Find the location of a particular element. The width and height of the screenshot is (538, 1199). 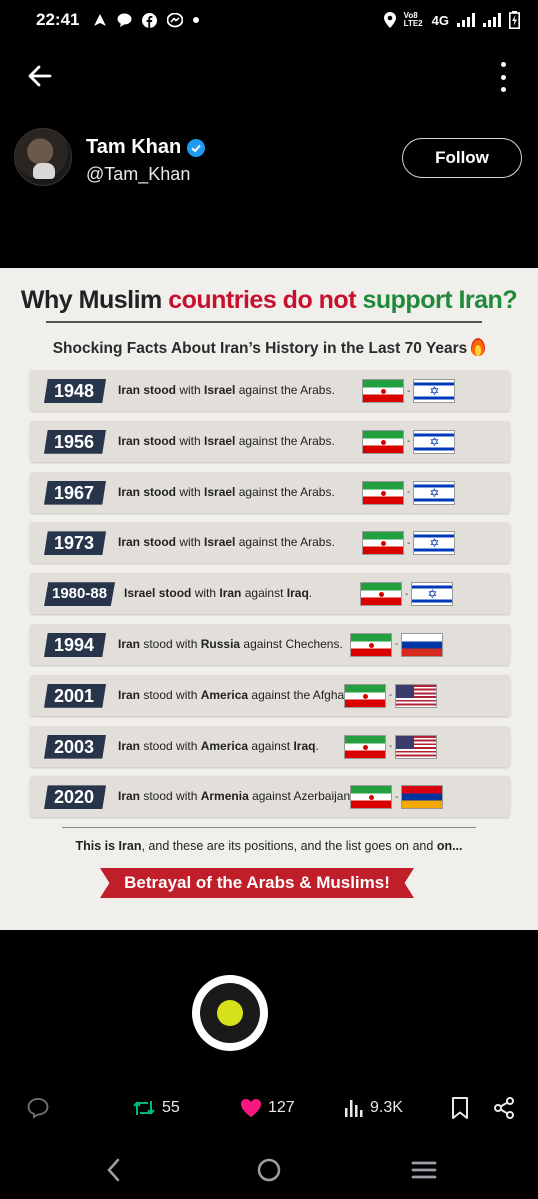

status-bar: 22:41 Vo8 LTE2 4G is located at coordinates (269, 20).